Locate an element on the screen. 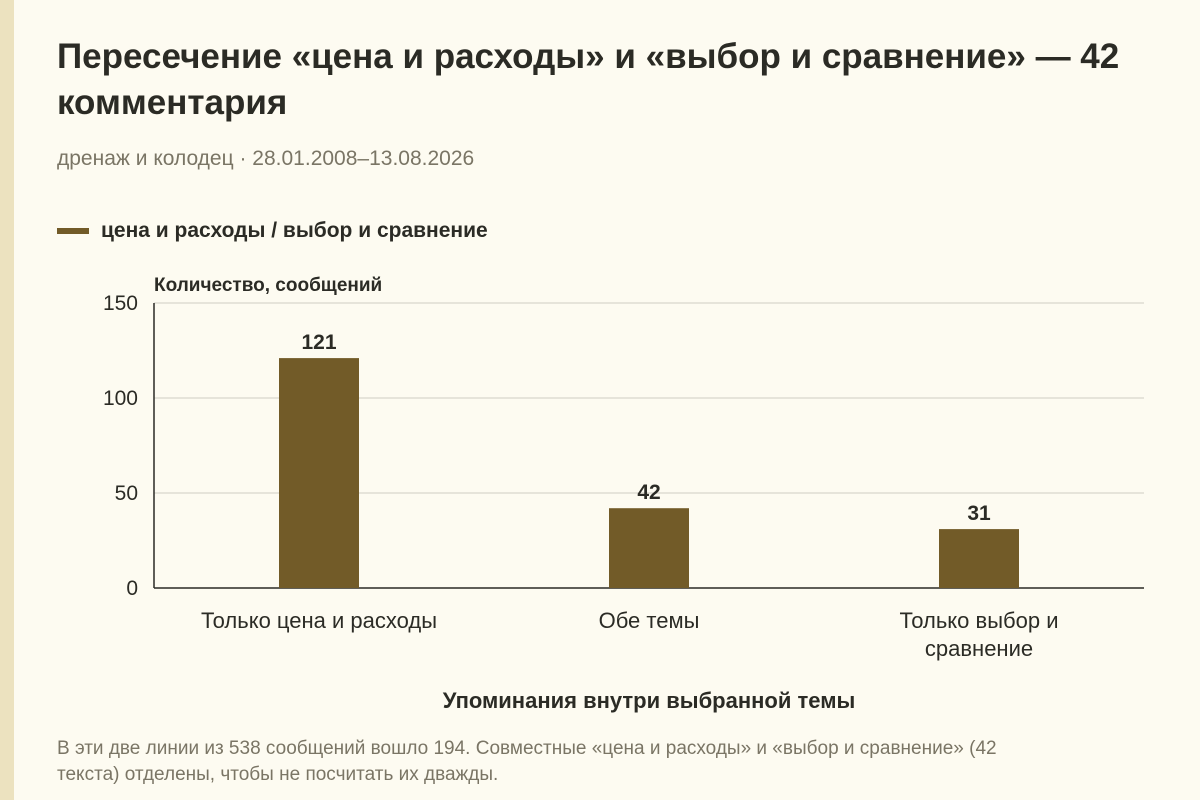 The height and width of the screenshot is (800, 1200). y-tick-label: 0 is located at coordinates (132, 588).